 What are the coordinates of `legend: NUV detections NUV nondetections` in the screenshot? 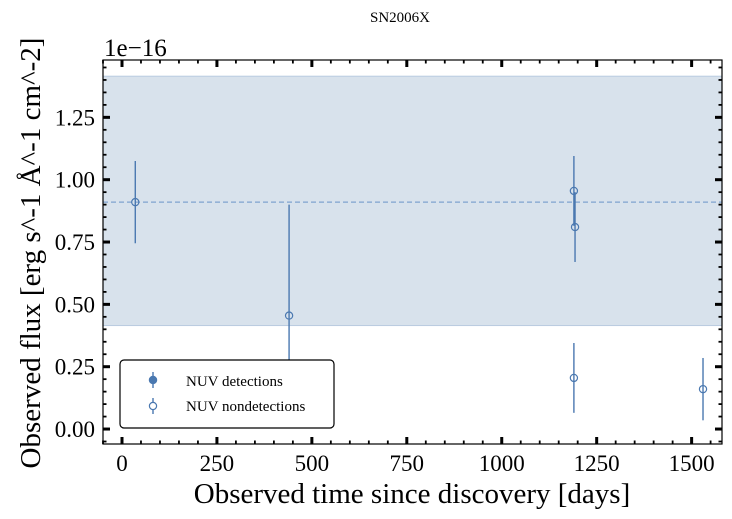 It's located at (227, 394).